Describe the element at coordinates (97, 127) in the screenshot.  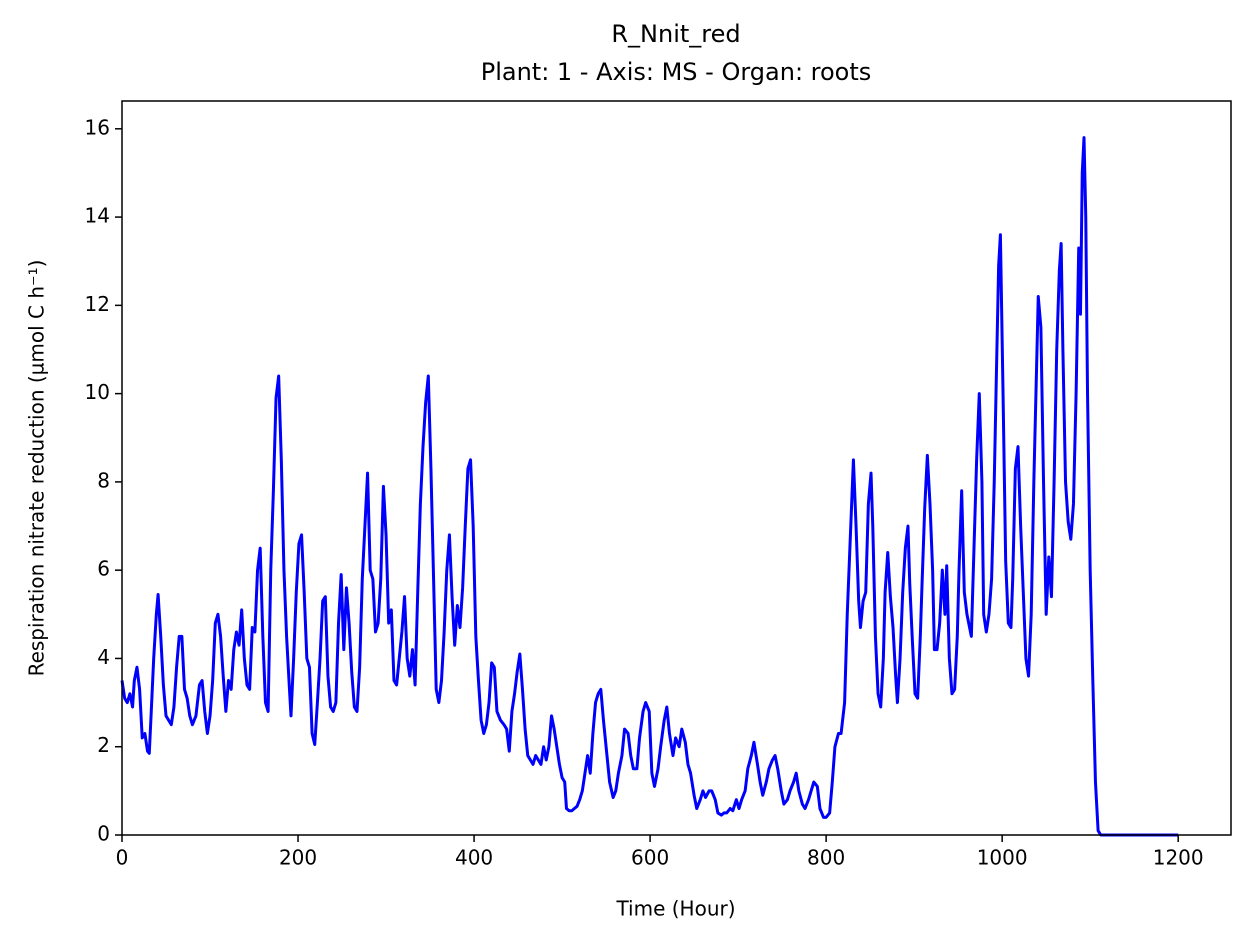
I see `y-tick-label: 16` at that location.